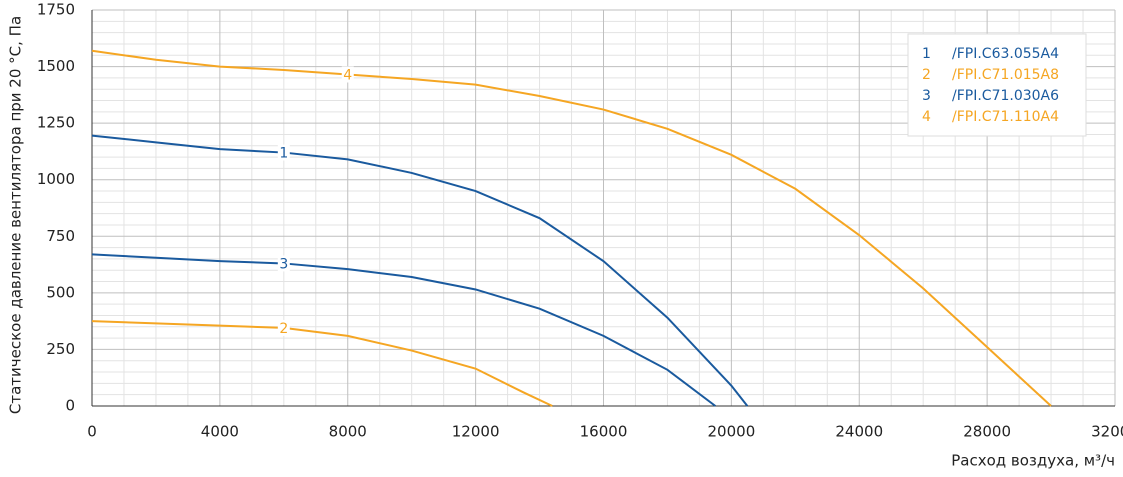  I want to click on x-tick-label: 20000, so click(732, 432).